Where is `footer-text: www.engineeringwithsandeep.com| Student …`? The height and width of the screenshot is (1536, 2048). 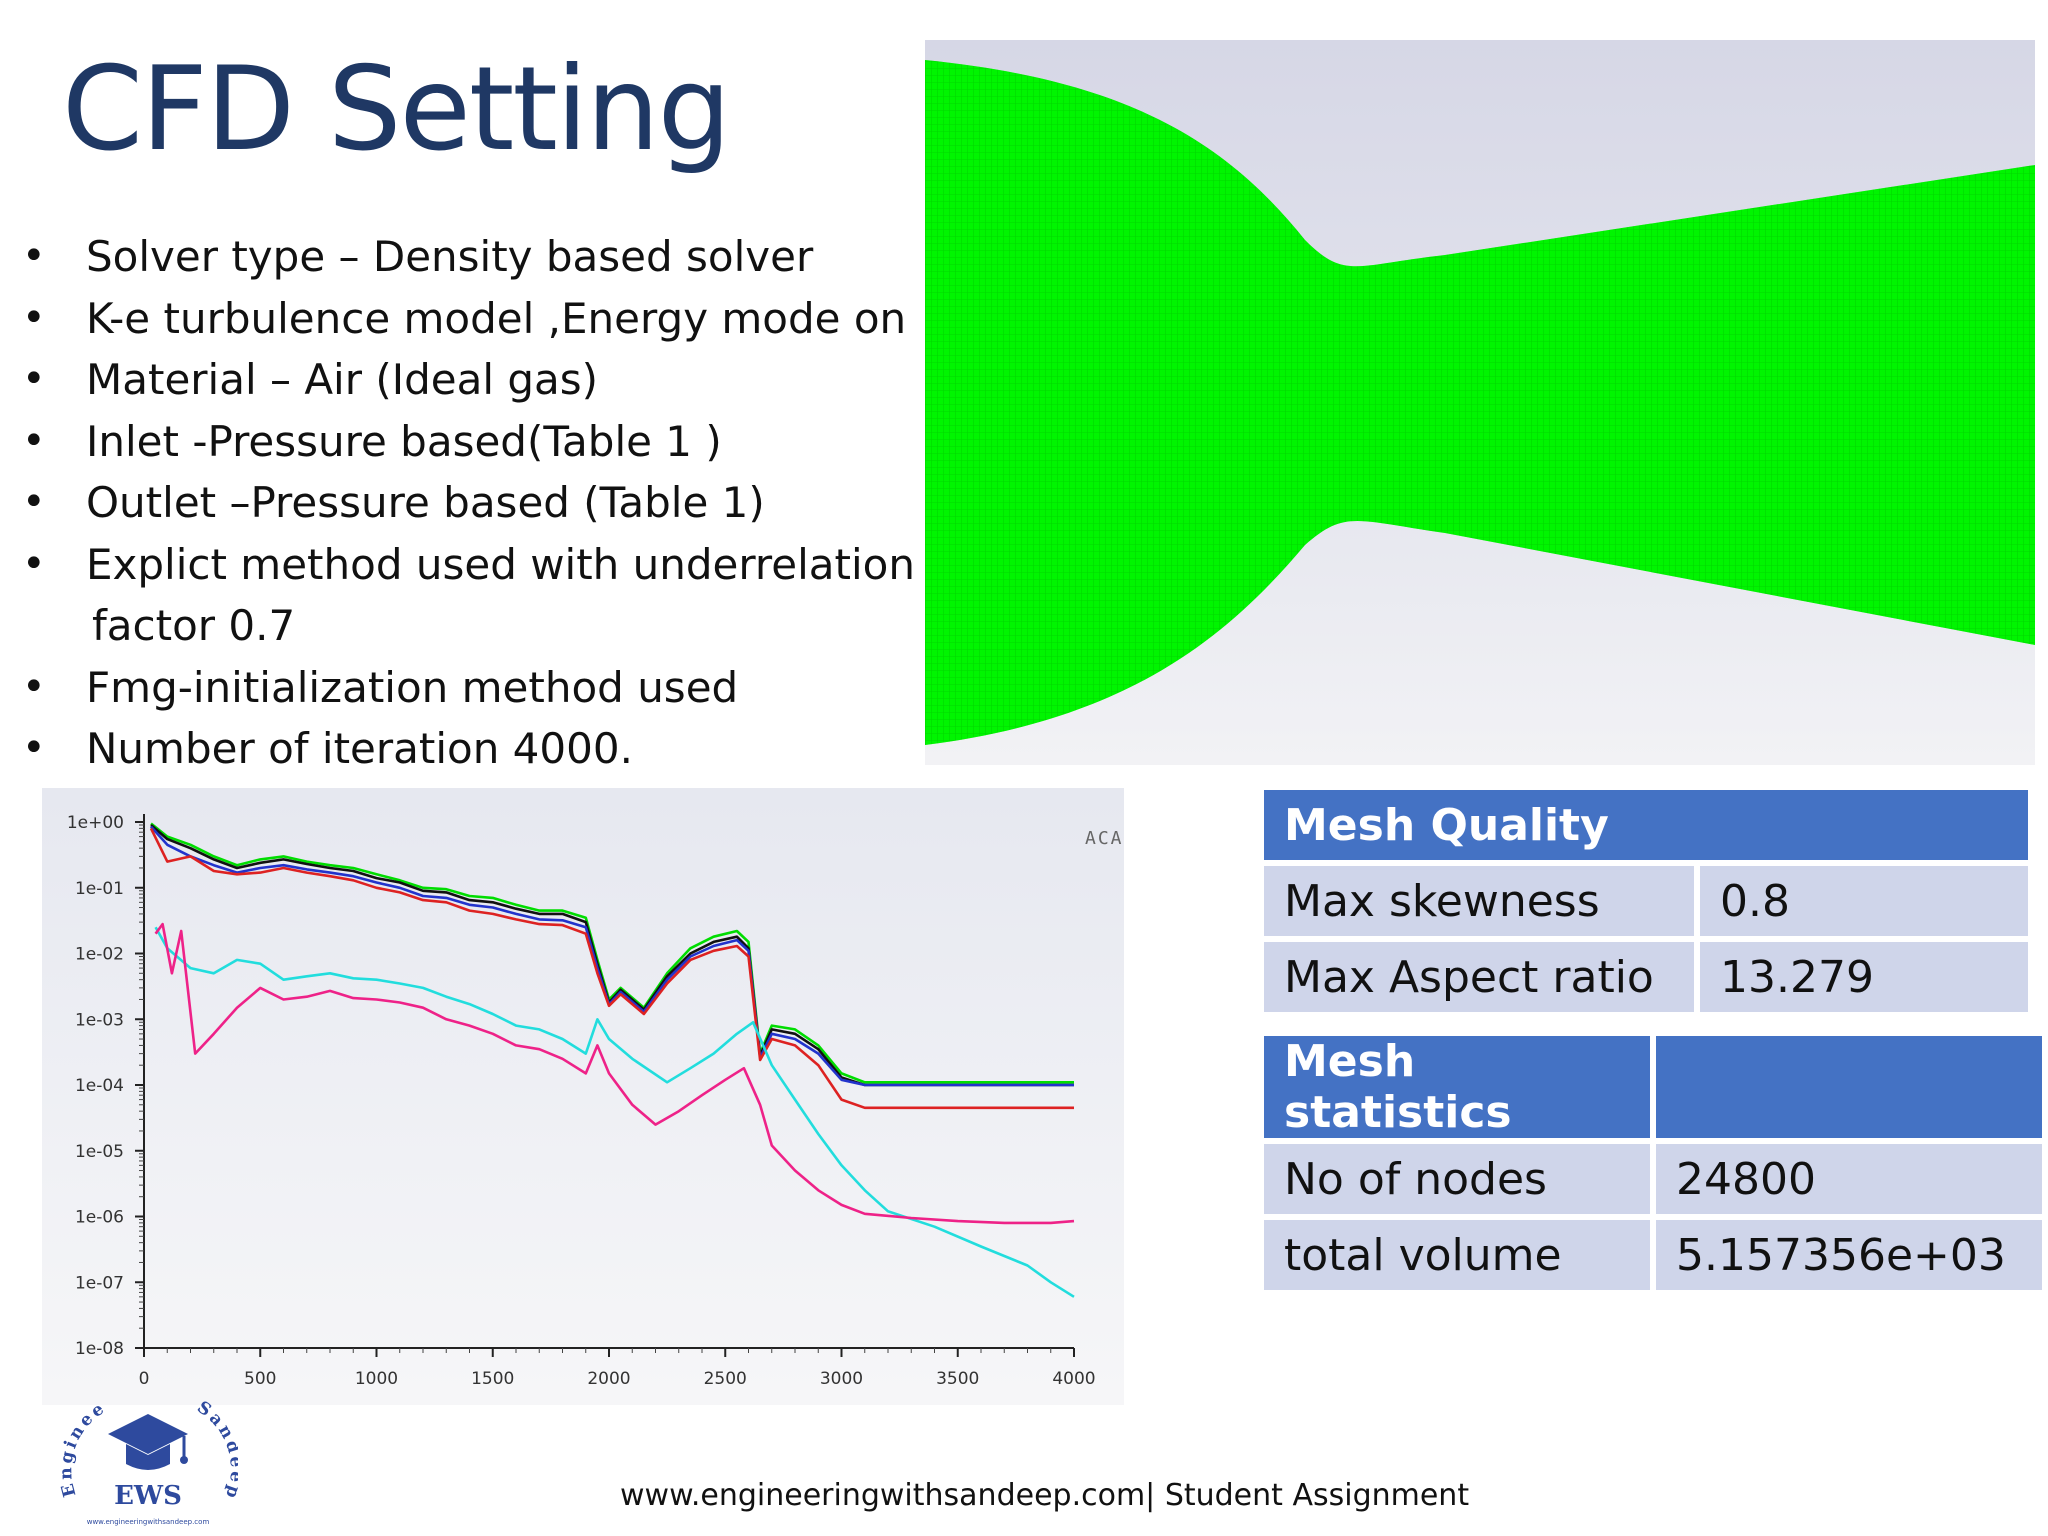 footer-text: www.engineeringwithsandeep.com| Student … is located at coordinates (1045, 1495).